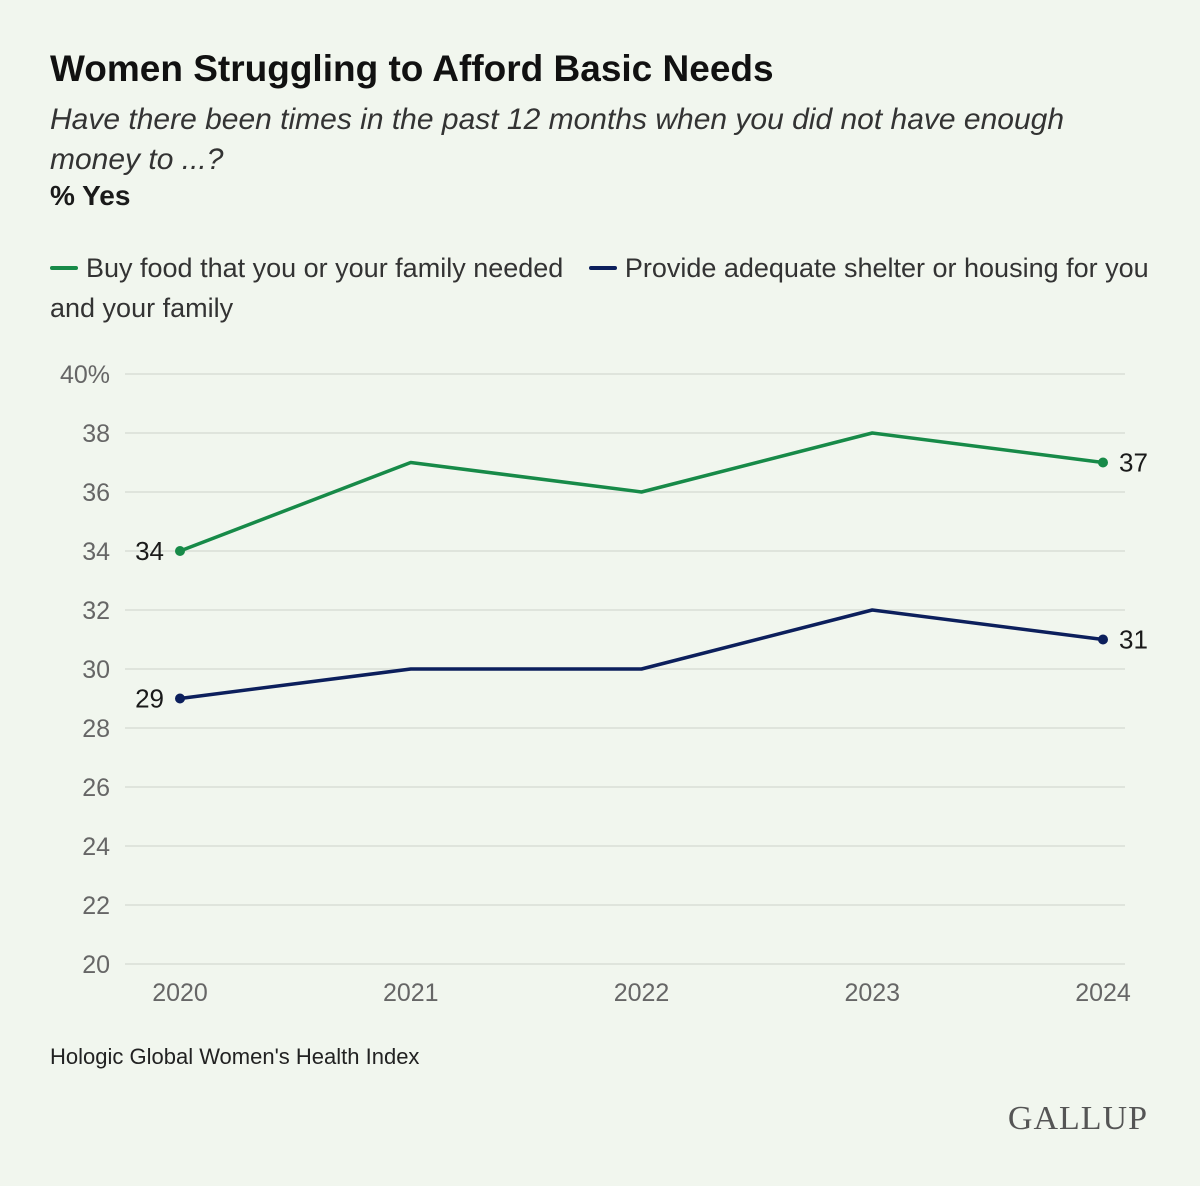 This screenshot has width=1200, height=1186. I want to click on data-label-shelter-2024: 31, so click(1133, 640).